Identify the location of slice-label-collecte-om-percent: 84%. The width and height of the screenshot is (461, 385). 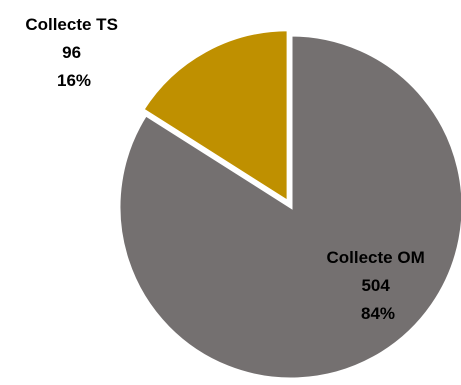
(378, 313).